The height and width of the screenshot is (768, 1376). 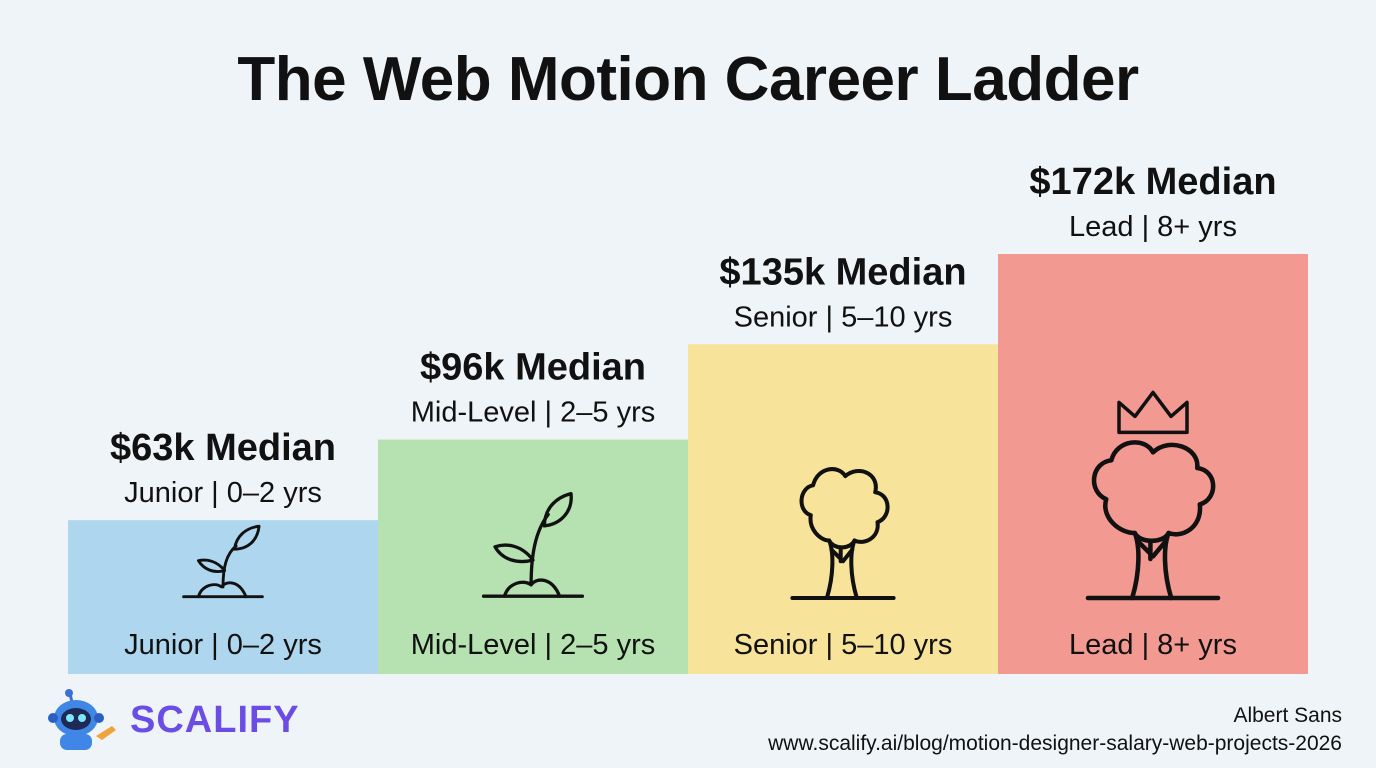 I want to click on chart-title: The Web Motion Career Ladder, so click(x=688, y=79).